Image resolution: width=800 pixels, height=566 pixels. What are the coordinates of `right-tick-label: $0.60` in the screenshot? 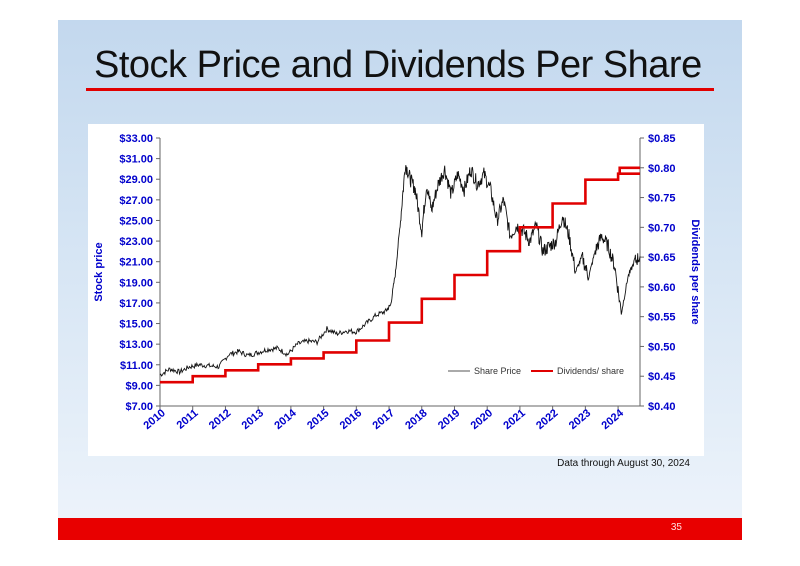 It's located at (662, 288).